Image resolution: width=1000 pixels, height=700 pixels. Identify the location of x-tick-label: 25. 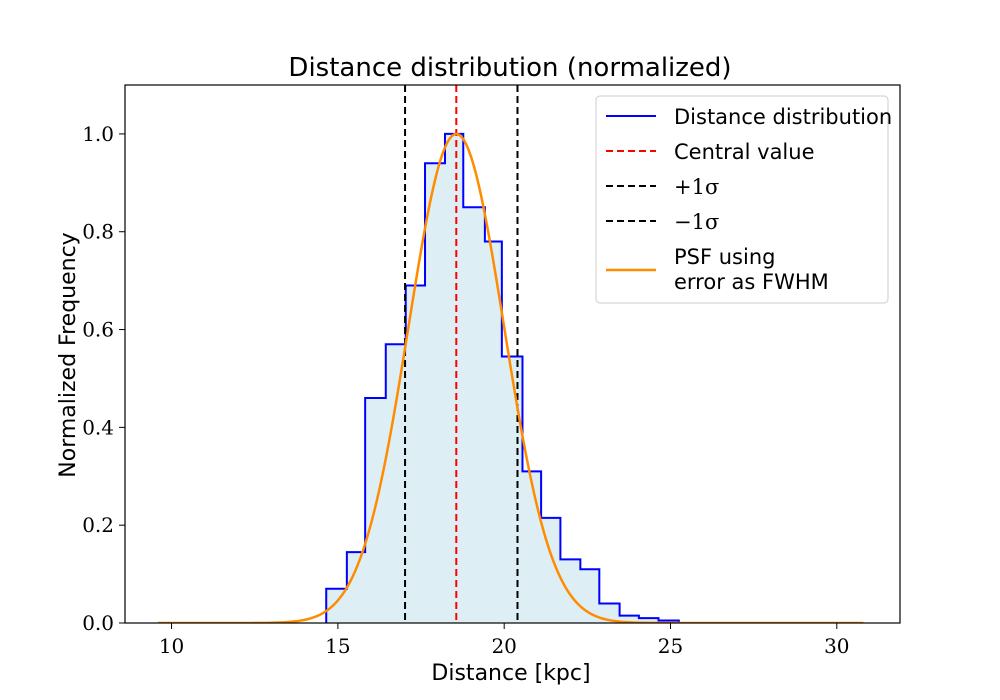
(670, 646).